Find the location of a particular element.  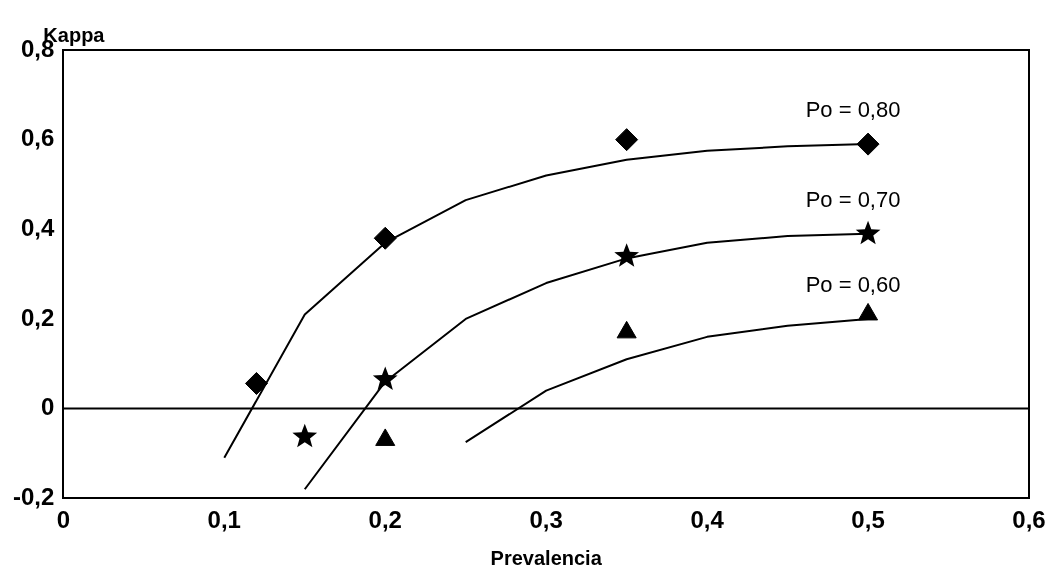

x-tick-label: 0,3 is located at coordinates (546, 520).